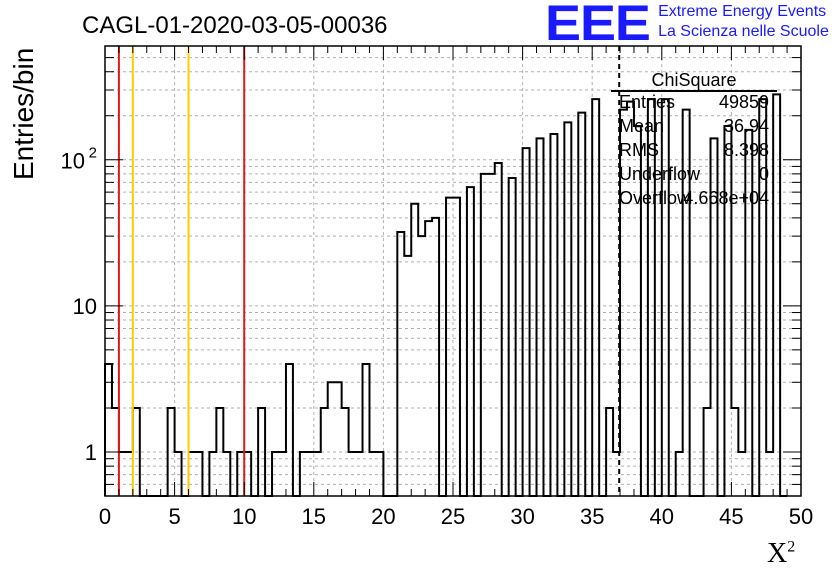 Image resolution: width=836 pixels, height=572 pixels. I want to click on stats-key: Mean, so click(642, 126).